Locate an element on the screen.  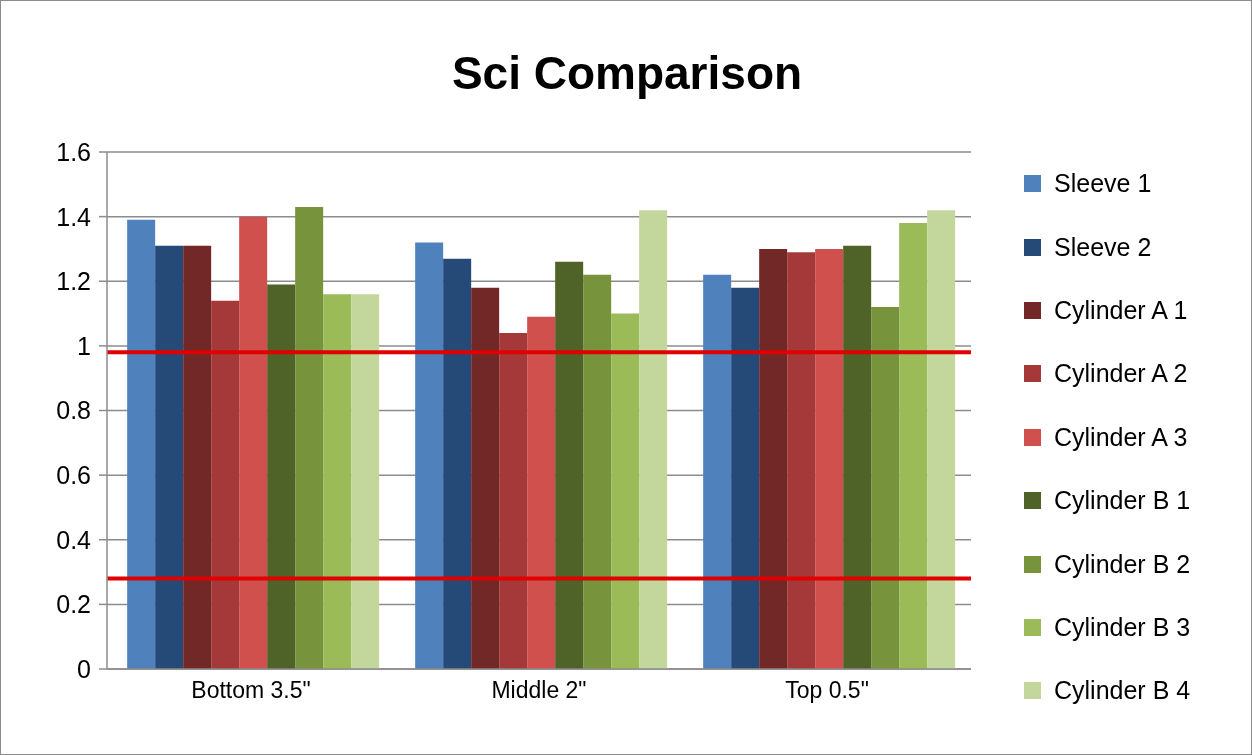
y-tick-label: 1.4 is located at coordinates (74, 216).